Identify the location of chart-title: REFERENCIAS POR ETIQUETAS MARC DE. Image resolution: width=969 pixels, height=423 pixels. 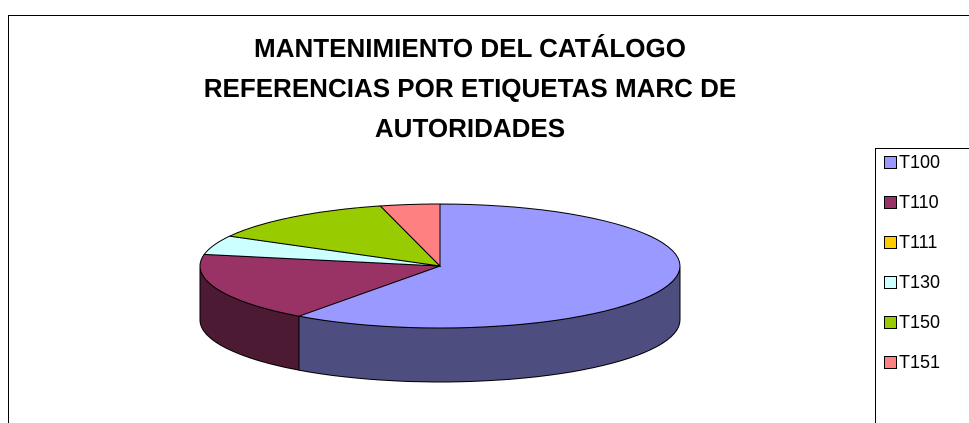
(470, 88).